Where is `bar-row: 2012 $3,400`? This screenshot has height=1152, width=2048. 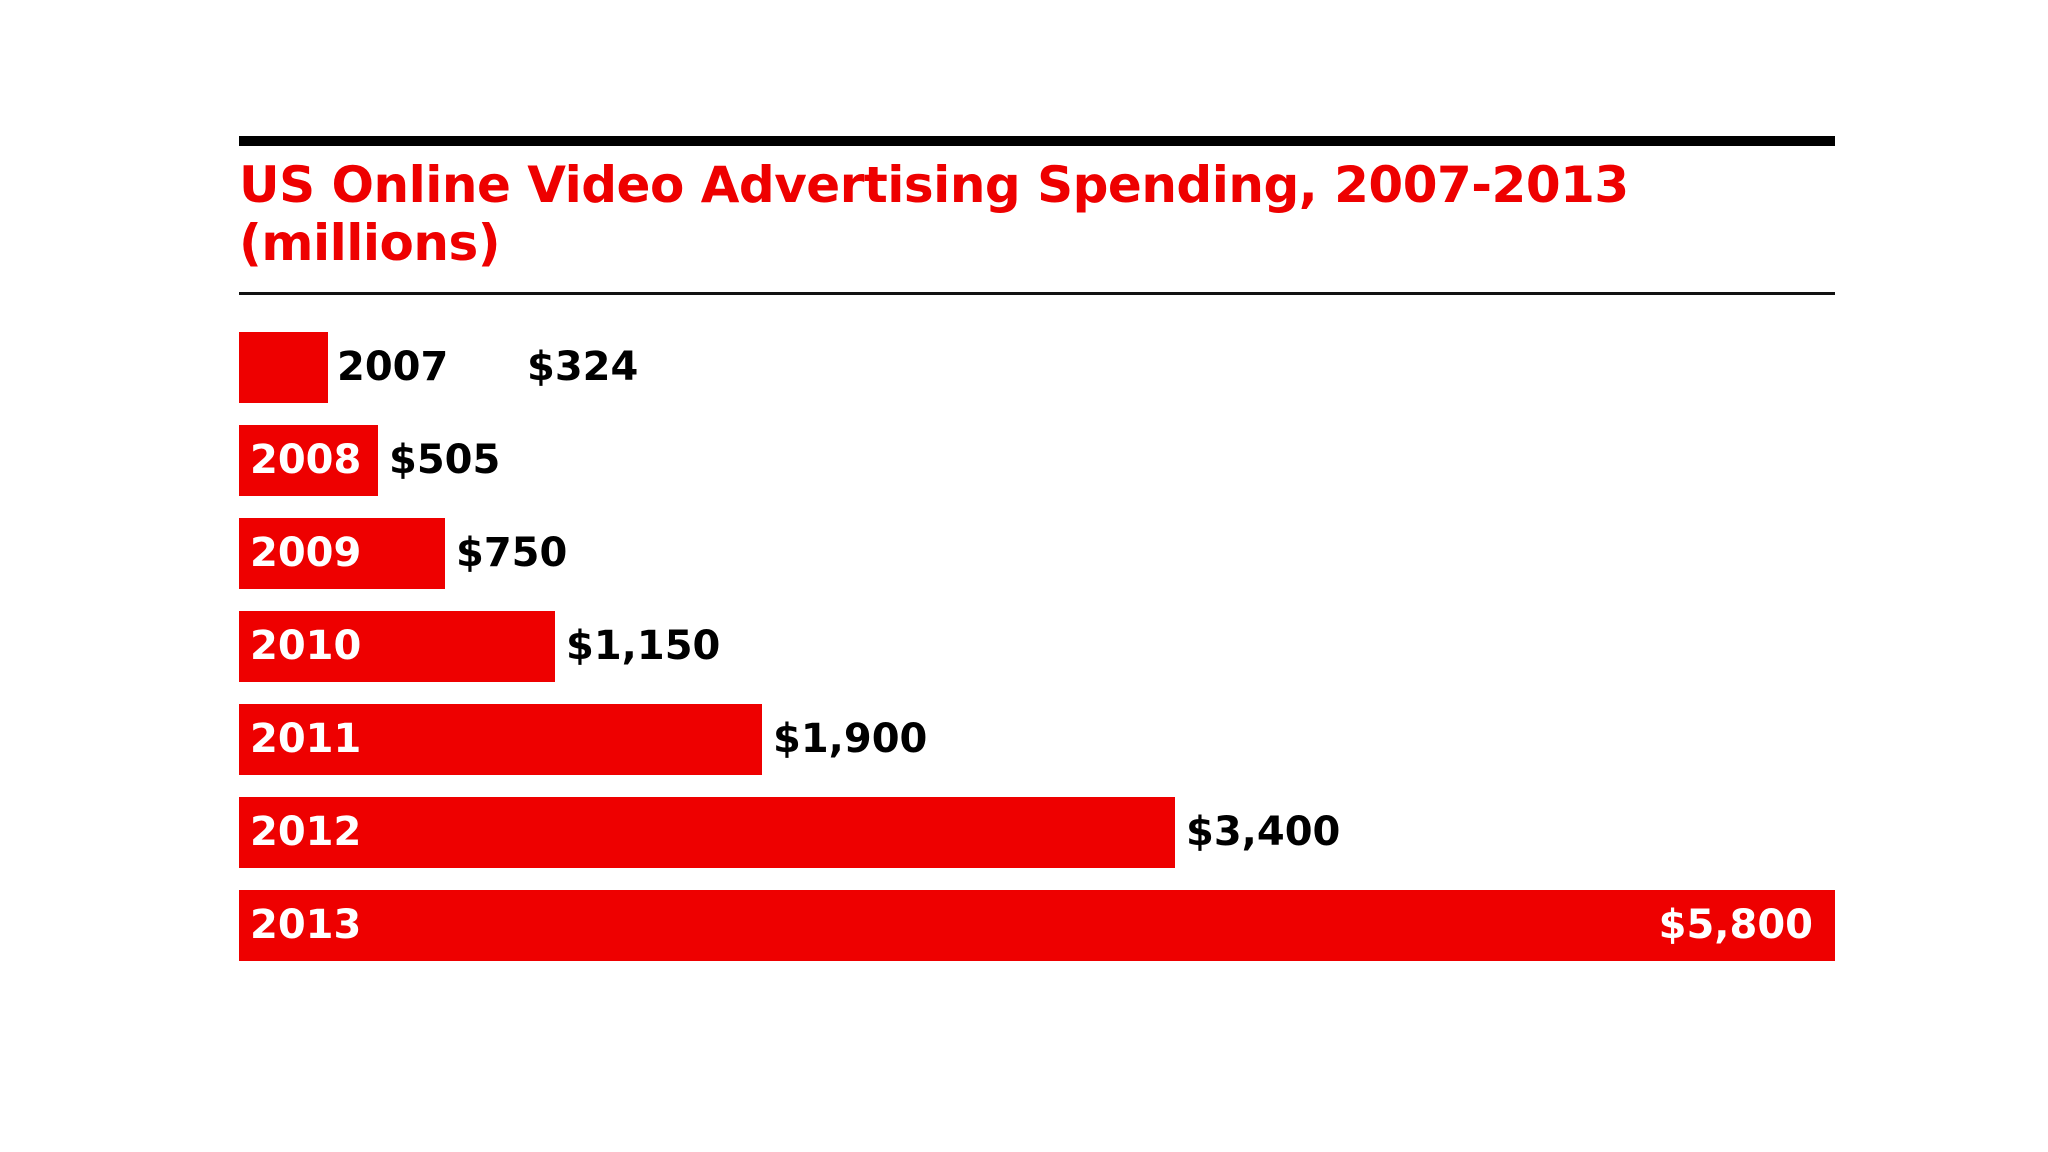 bar-row: 2012 $3,400 is located at coordinates (1037, 832).